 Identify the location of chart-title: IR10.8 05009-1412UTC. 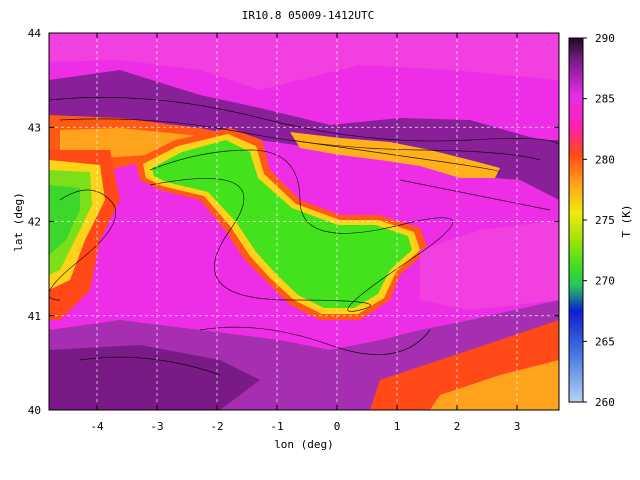
(308, 15).